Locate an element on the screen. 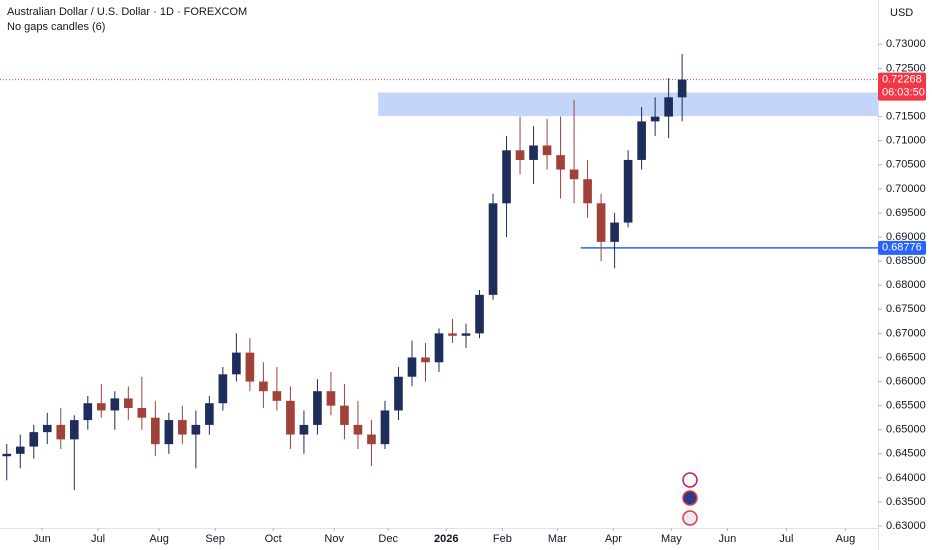  y-tick-label: 0.63500 is located at coordinates (906, 502).